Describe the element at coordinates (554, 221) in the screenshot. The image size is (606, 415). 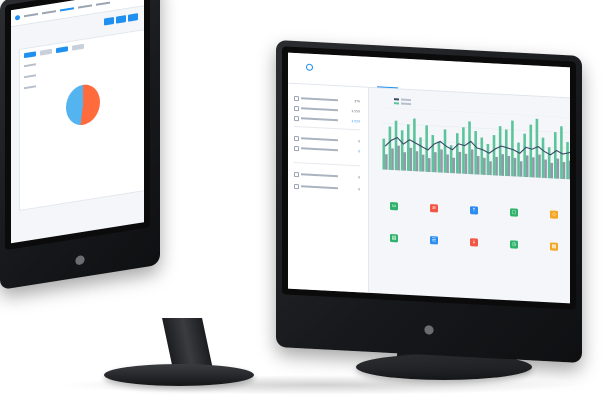
I see `module-tile-4: ◇` at that location.